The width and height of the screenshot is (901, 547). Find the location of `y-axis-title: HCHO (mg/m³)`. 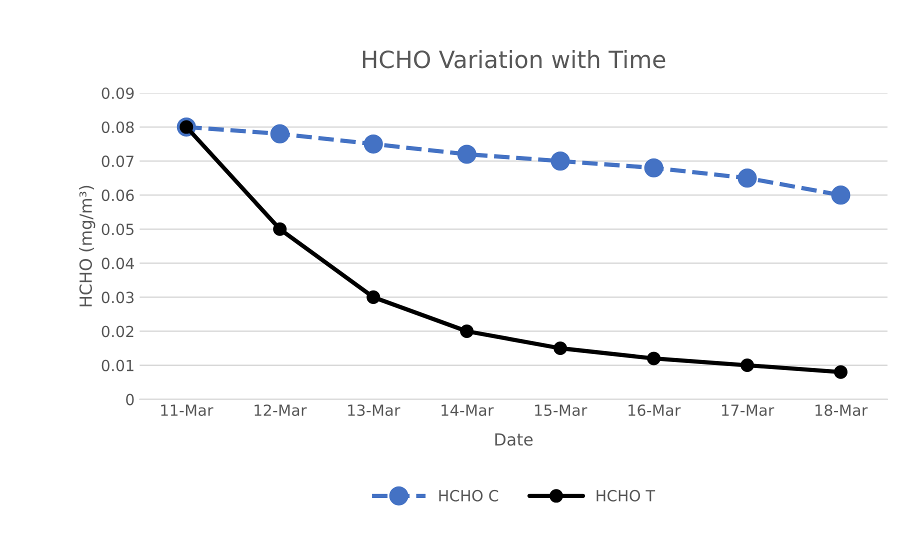

y-axis-title: HCHO (mg/m³) is located at coordinates (87, 246).